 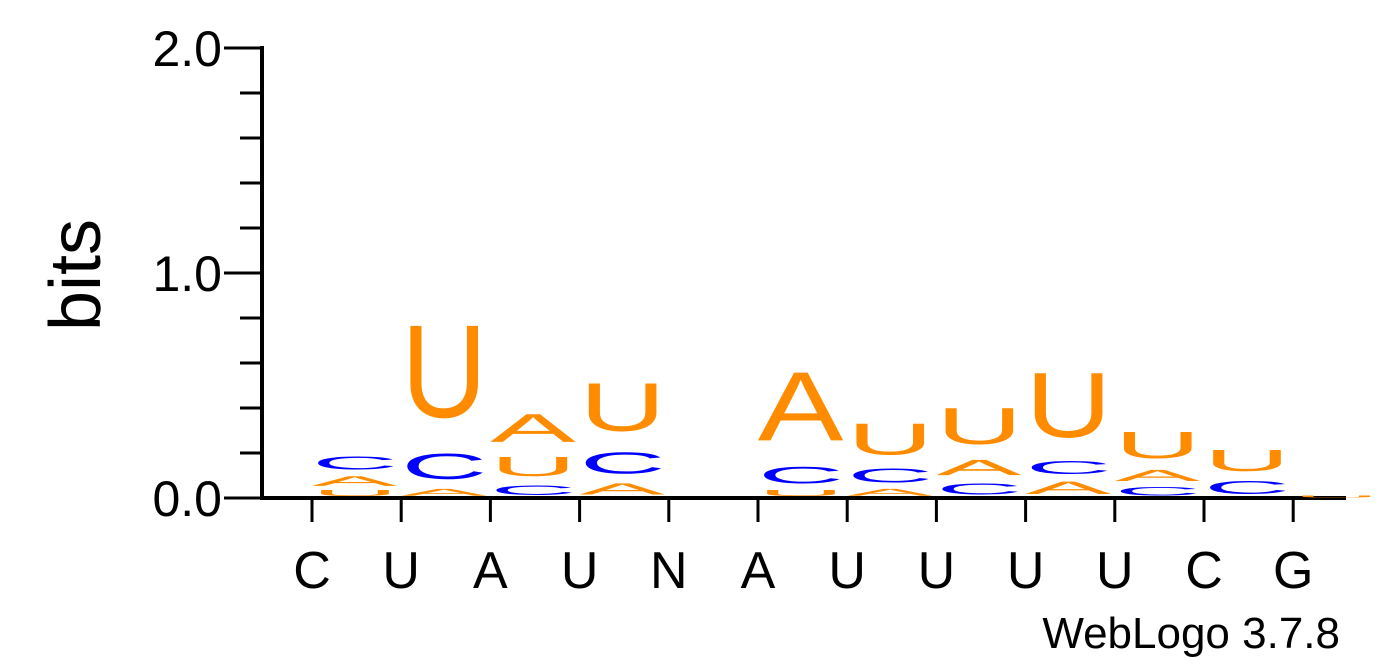 I want to click on x-tick-label: G, so click(x=1293, y=571).